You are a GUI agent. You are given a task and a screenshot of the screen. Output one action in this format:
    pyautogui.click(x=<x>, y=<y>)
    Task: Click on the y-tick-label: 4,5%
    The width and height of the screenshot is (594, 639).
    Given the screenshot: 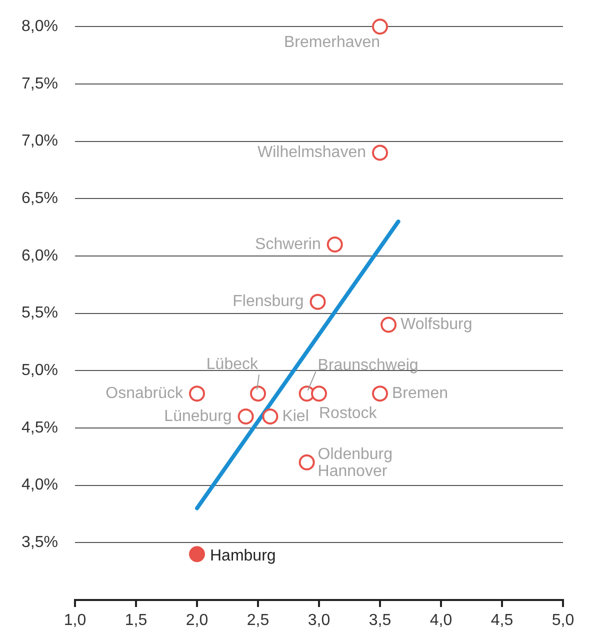 What is the action you would take?
    pyautogui.click(x=40, y=427)
    